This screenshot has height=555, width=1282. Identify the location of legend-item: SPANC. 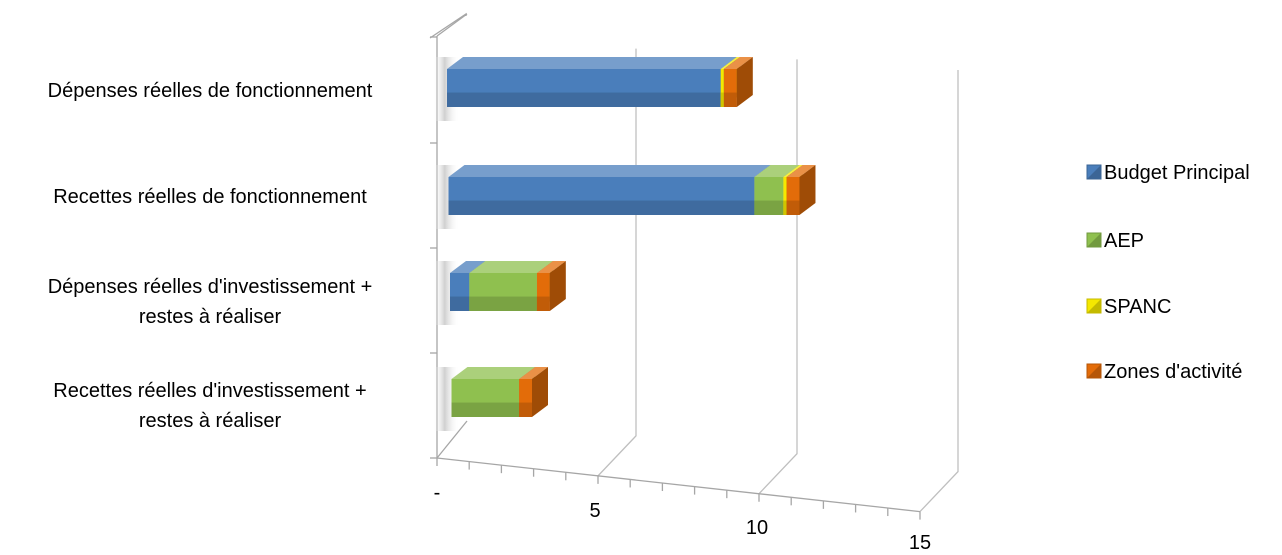
(1128, 307).